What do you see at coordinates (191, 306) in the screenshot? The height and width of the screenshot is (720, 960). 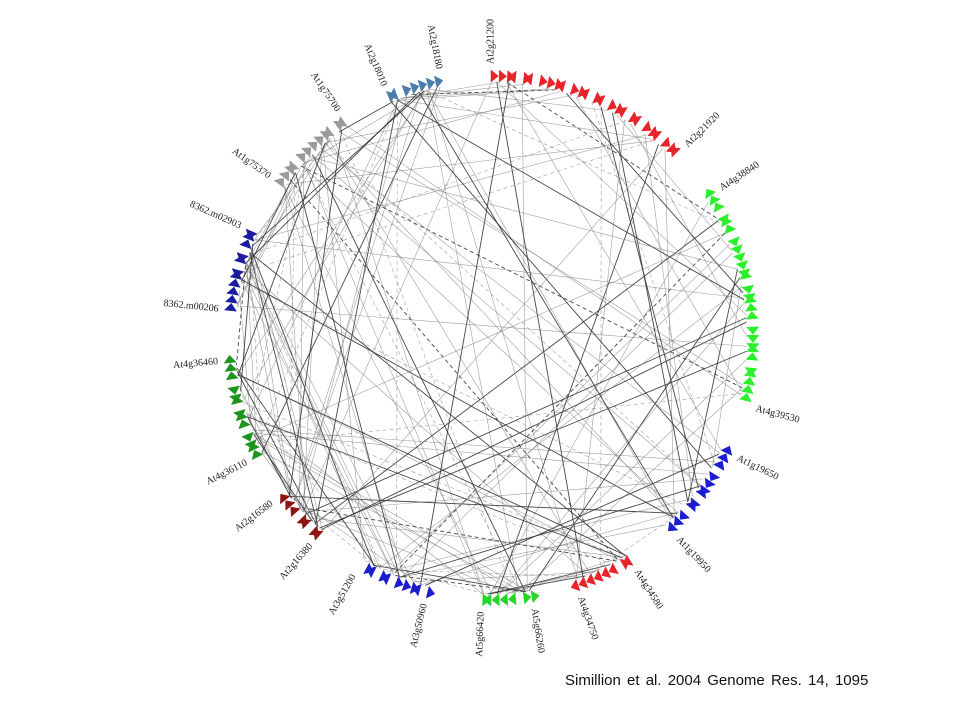 I see `gene-label: 8362.m00206` at bounding box center [191, 306].